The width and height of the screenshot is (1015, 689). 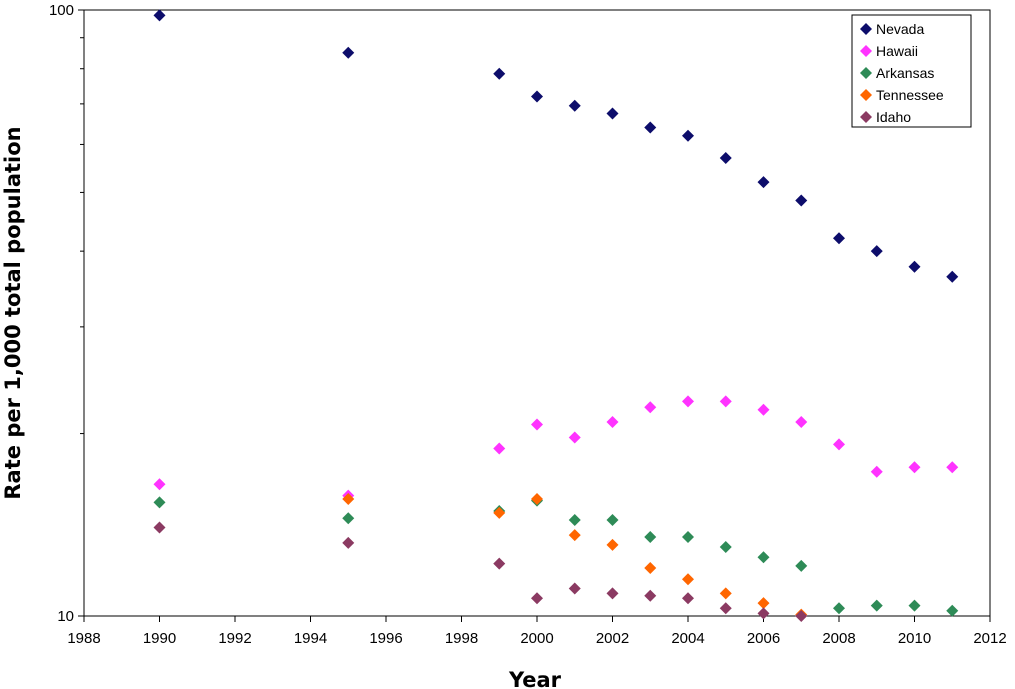 What do you see at coordinates (159, 638) in the screenshot?
I see `x-tick-label: 1990` at bounding box center [159, 638].